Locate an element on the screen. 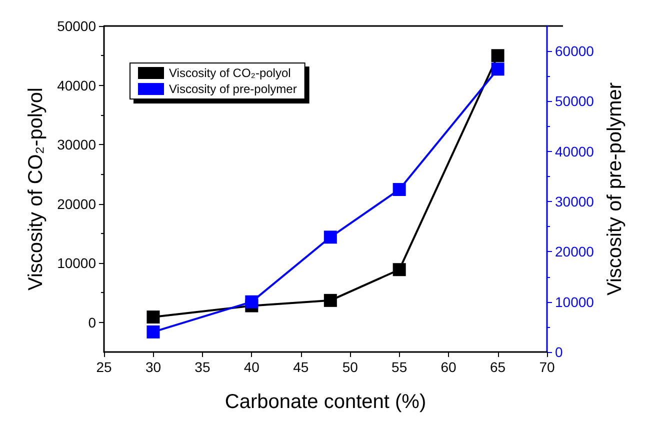  y2-axis-title: Viscosity of pre-polymer is located at coordinates (615, 189).